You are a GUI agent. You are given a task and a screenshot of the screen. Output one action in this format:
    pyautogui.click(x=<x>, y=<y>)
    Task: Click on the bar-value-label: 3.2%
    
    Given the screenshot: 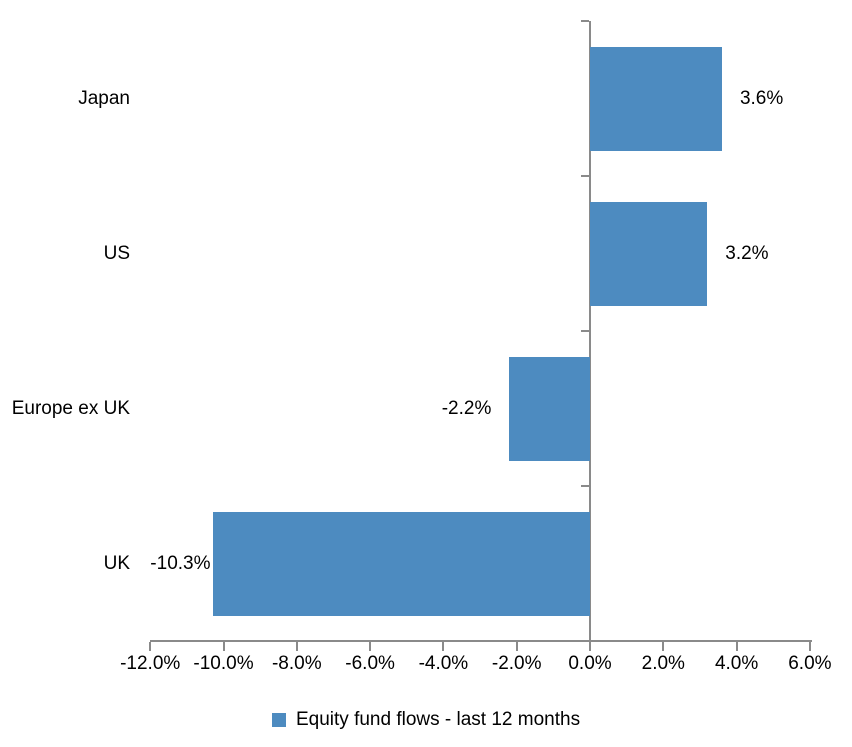 What is the action you would take?
    pyautogui.click(x=747, y=253)
    